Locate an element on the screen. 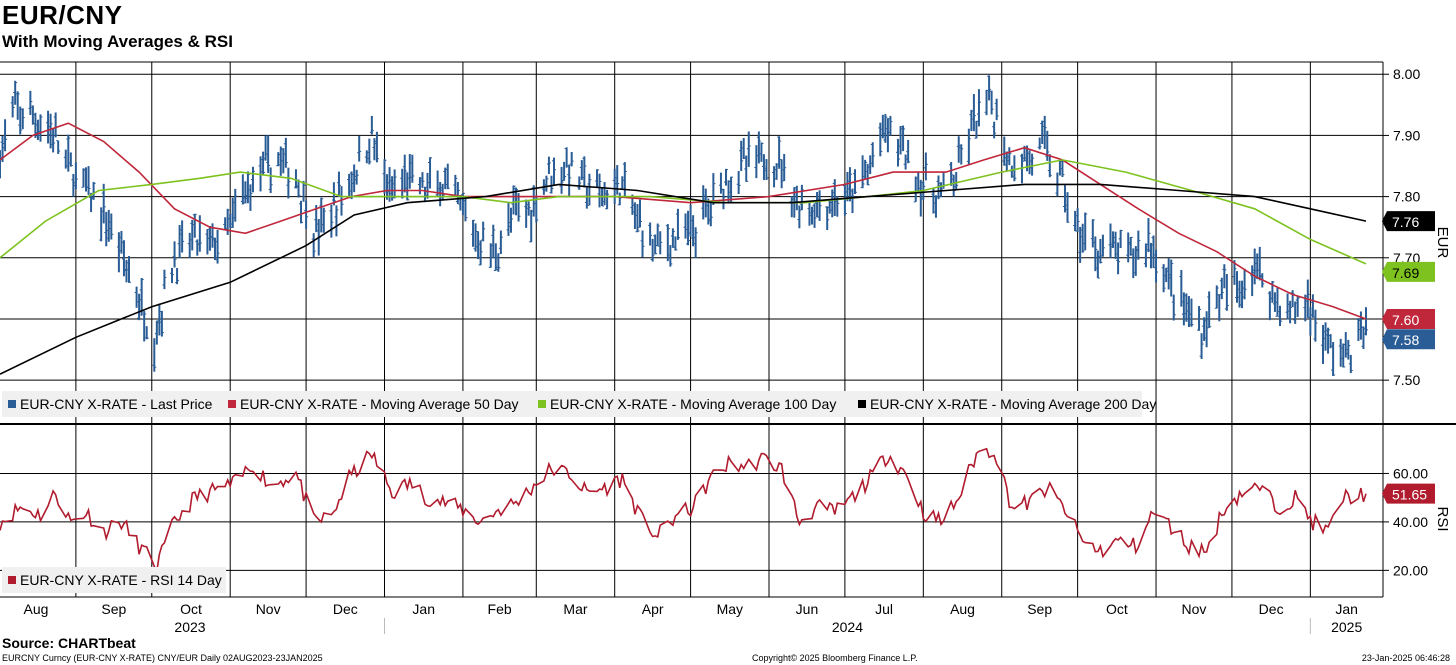 This screenshot has height=665, width=1456. rsi-last-value-text: 51.65 is located at coordinates (1409, 495).